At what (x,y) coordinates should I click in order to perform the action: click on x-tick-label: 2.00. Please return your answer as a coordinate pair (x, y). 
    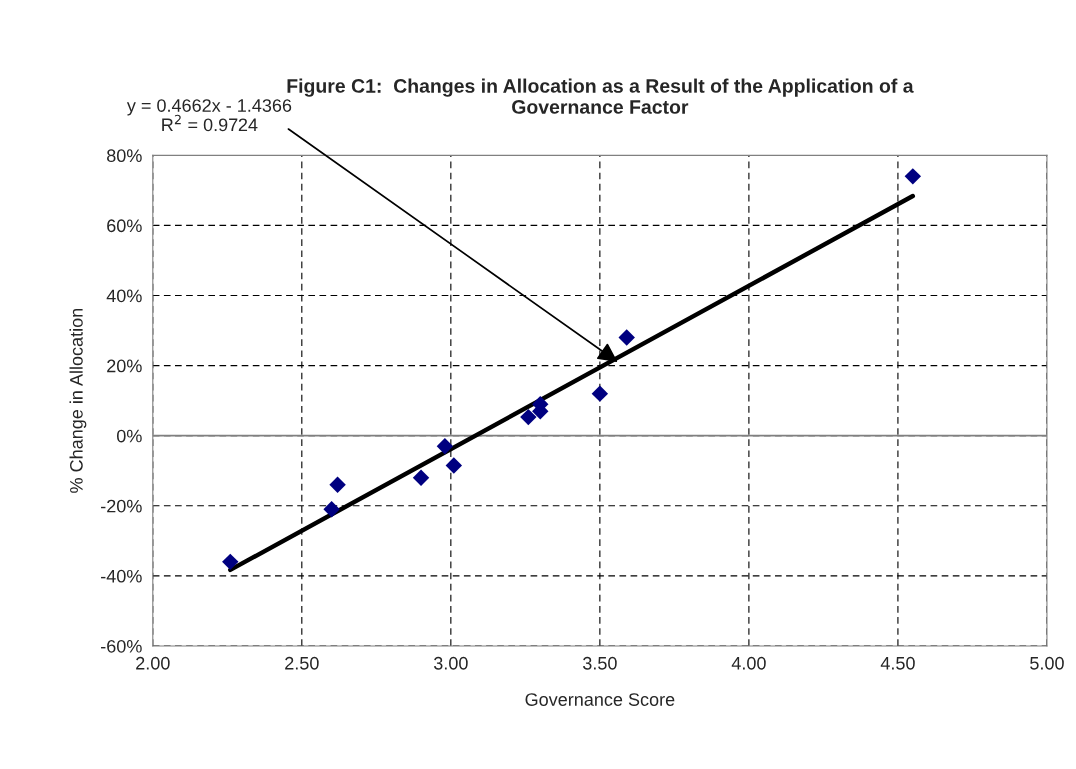
    Looking at the image, I should click on (153, 663).